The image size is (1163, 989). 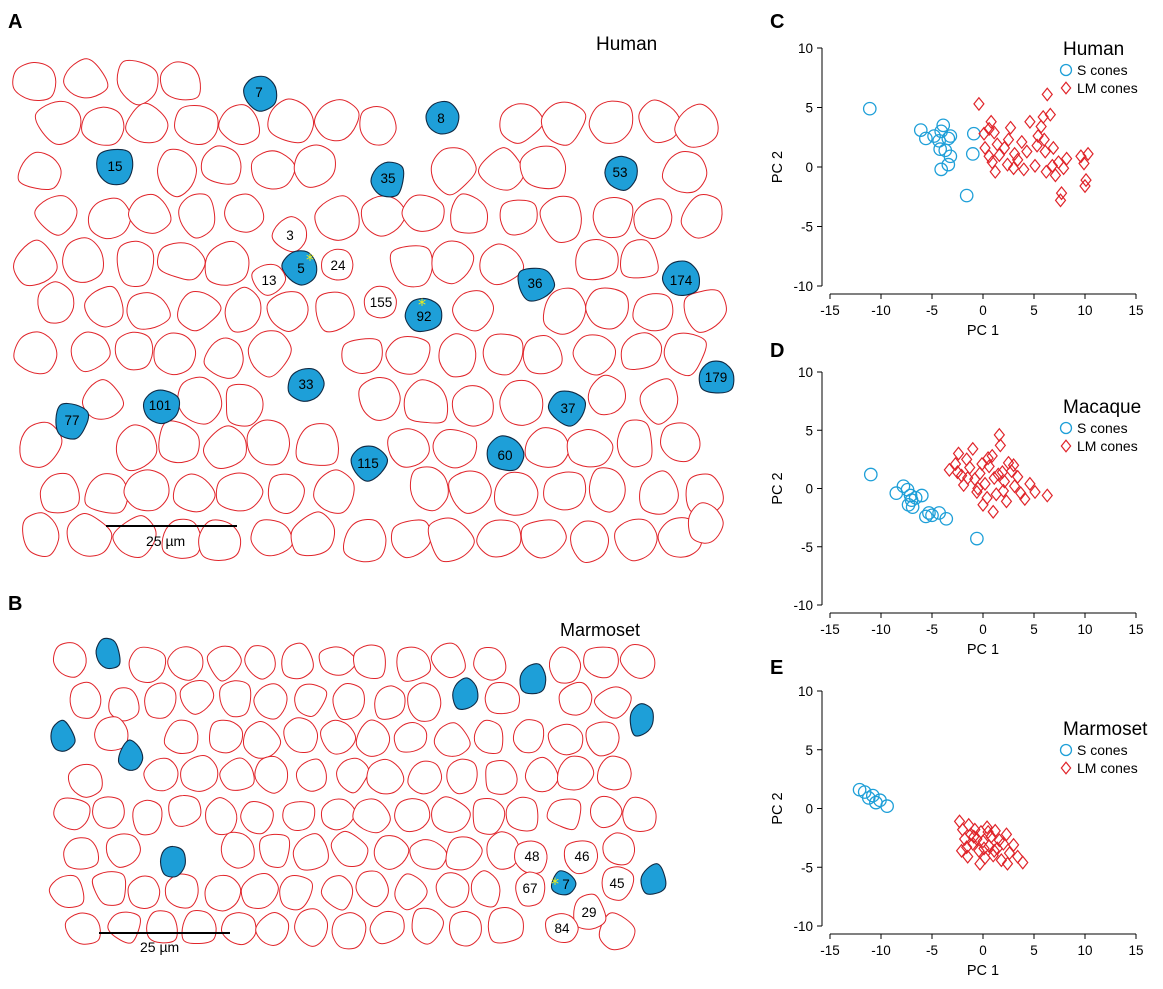 I want to click on panel-letter-c: C, so click(x=777, y=22).